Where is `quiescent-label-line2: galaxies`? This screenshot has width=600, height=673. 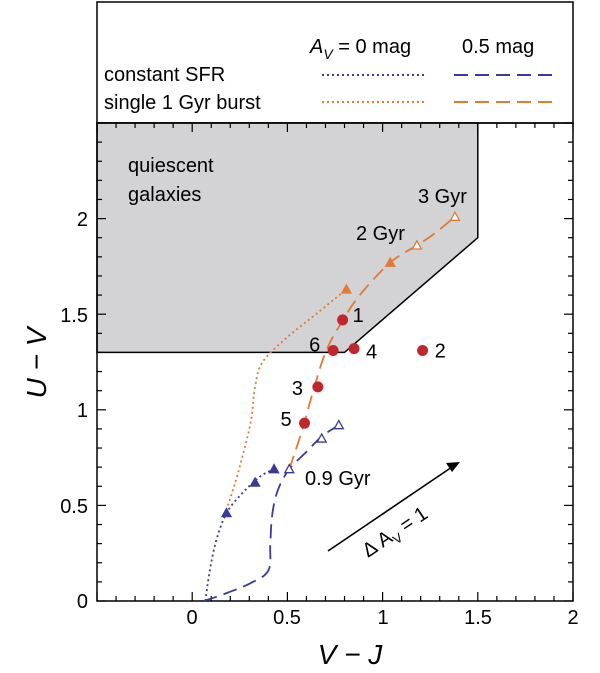
quiescent-label-line2: galaxies is located at coordinates (164, 195).